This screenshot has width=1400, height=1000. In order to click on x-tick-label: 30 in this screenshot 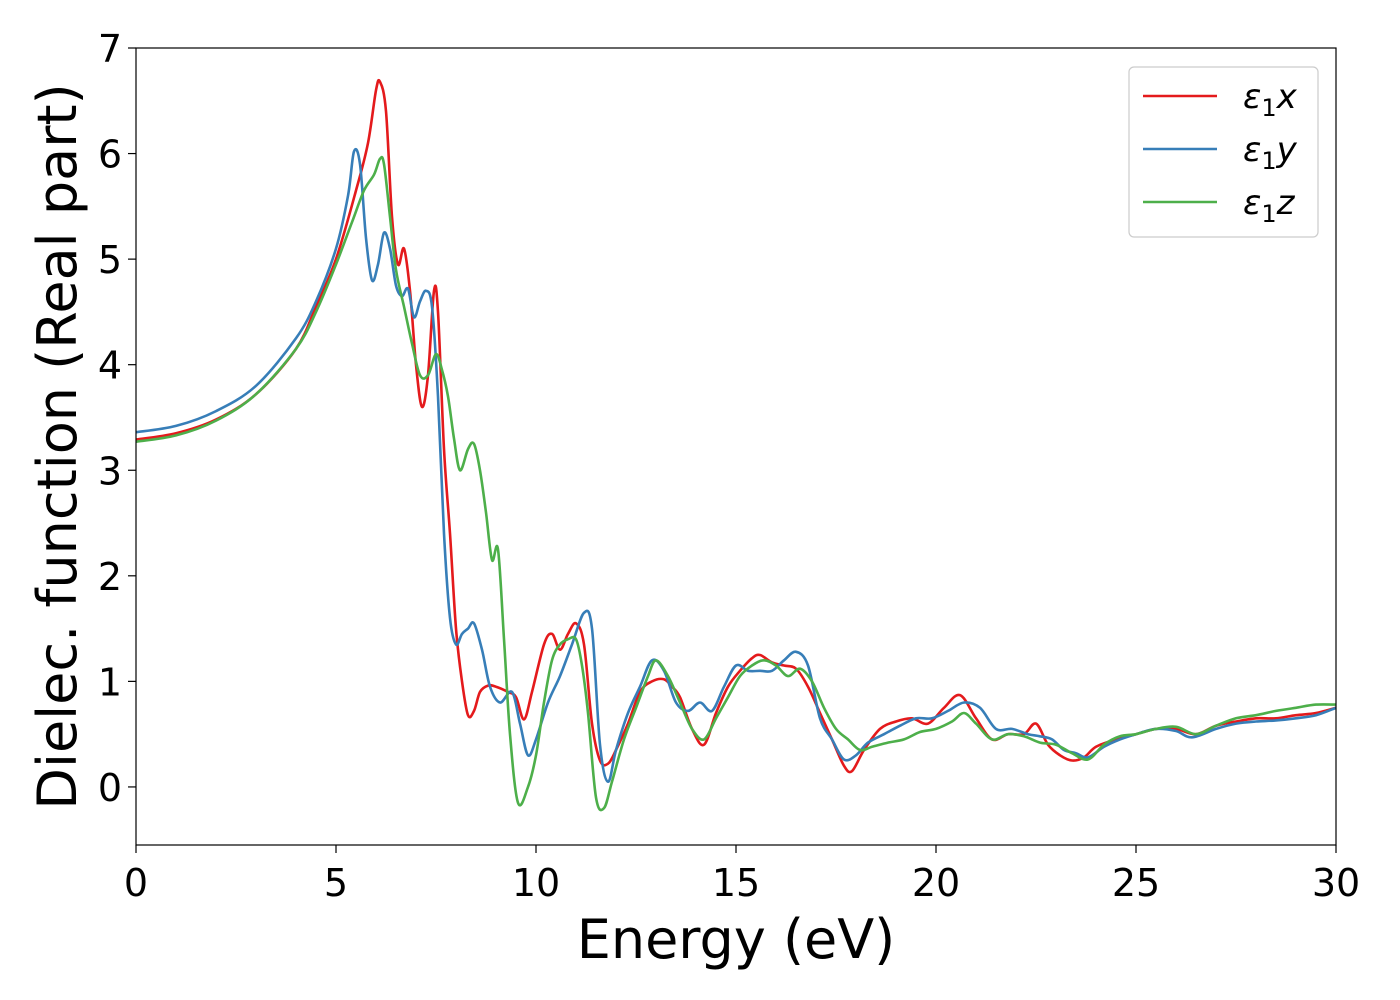, I will do `click(1336, 883)`.